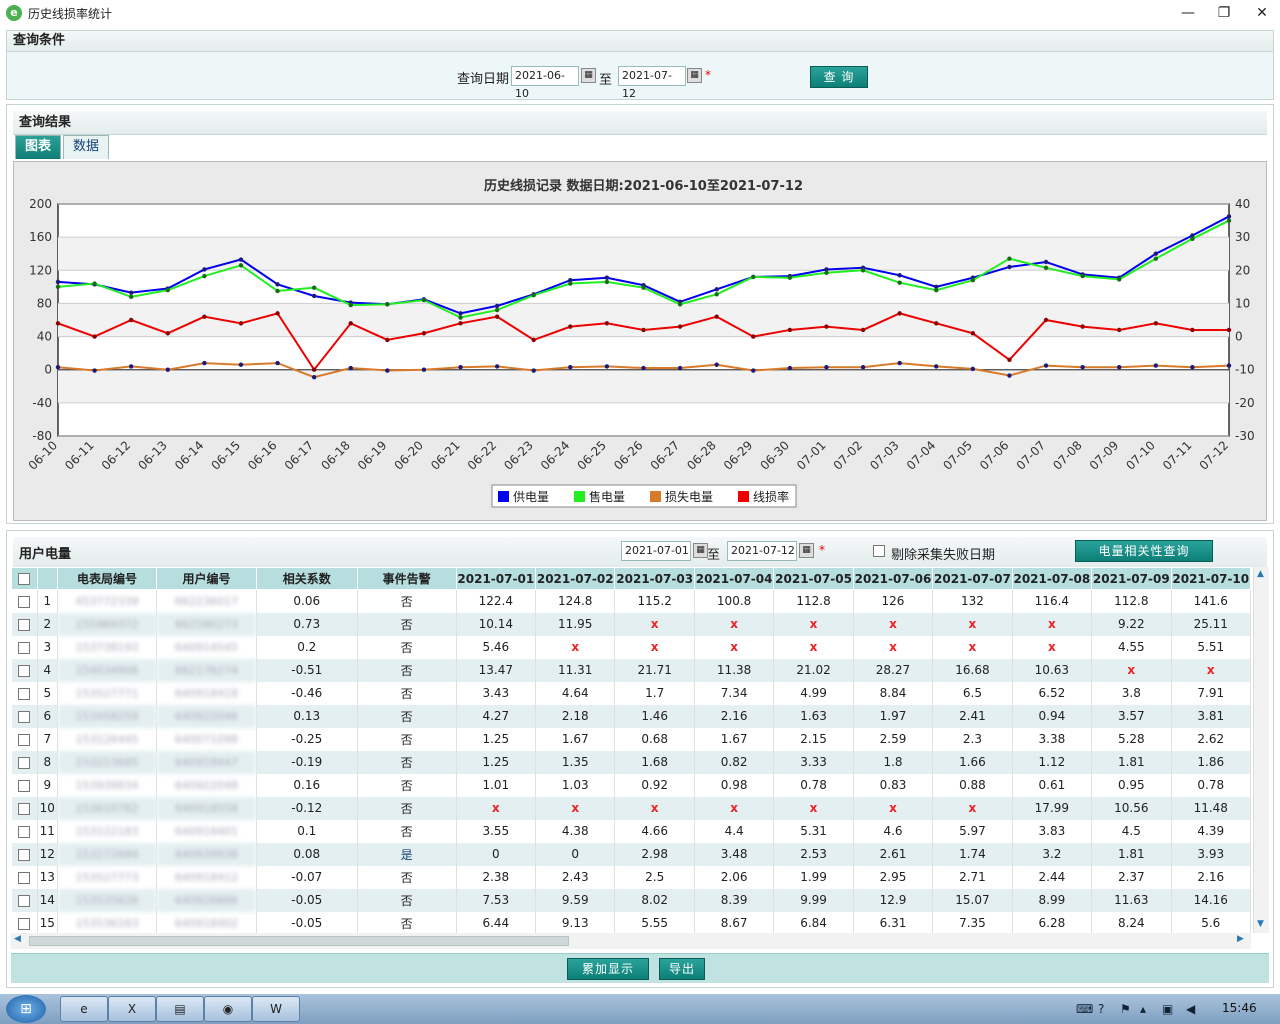  I want to click on accumulate-button: 累加显示, so click(608, 969).